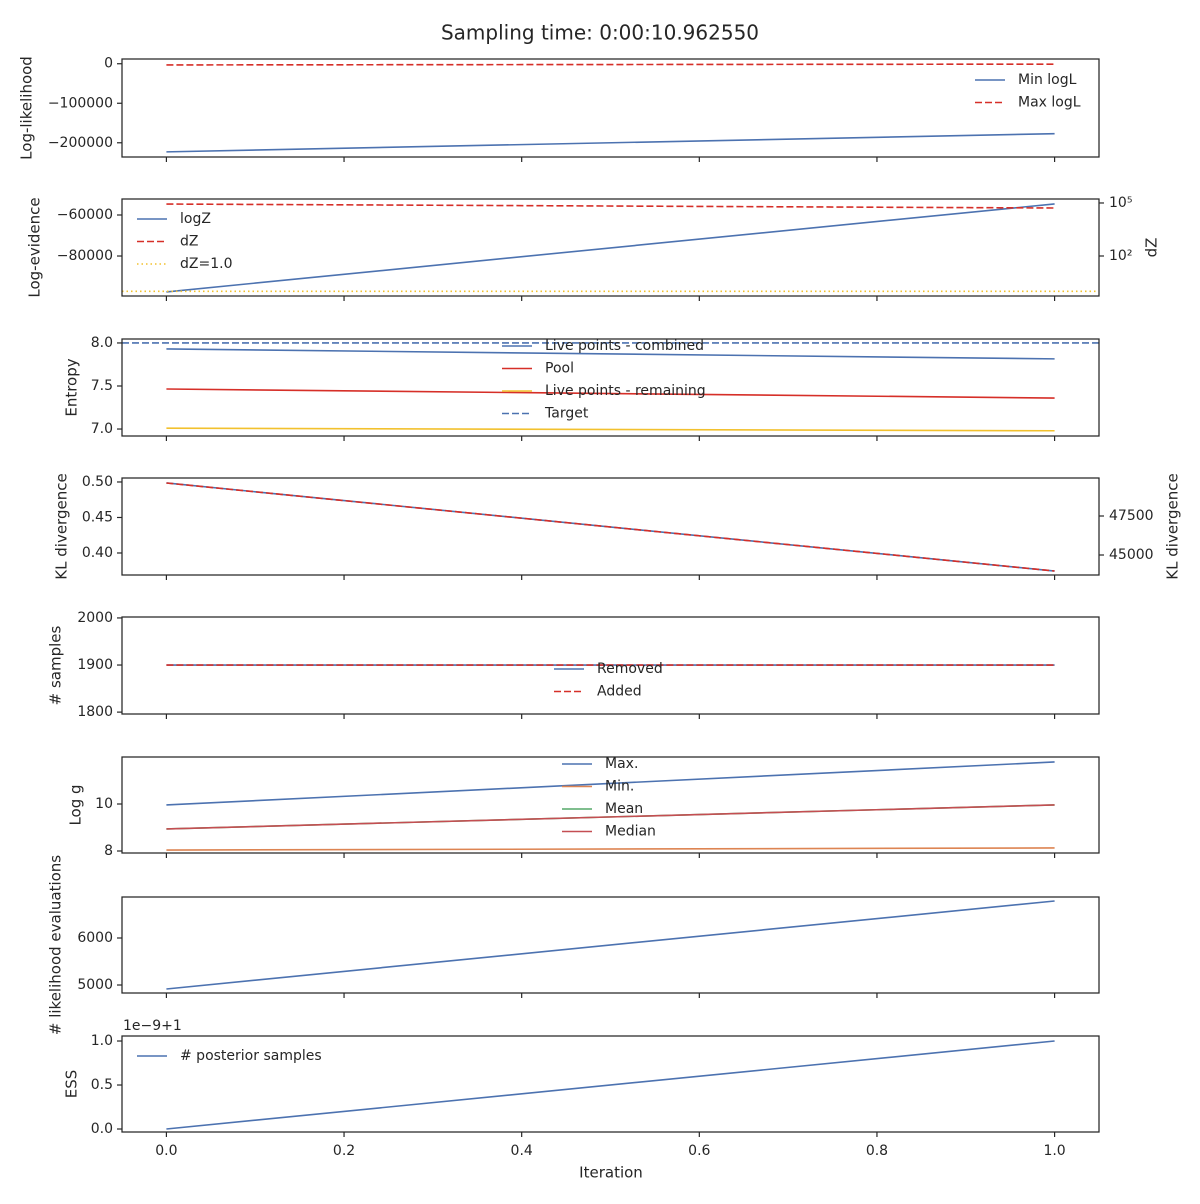 The height and width of the screenshot is (1204, 1200). Describe the element at coordinates (102, 343) in the screenshot. I see `y-tick-label: 8.0` at that location.